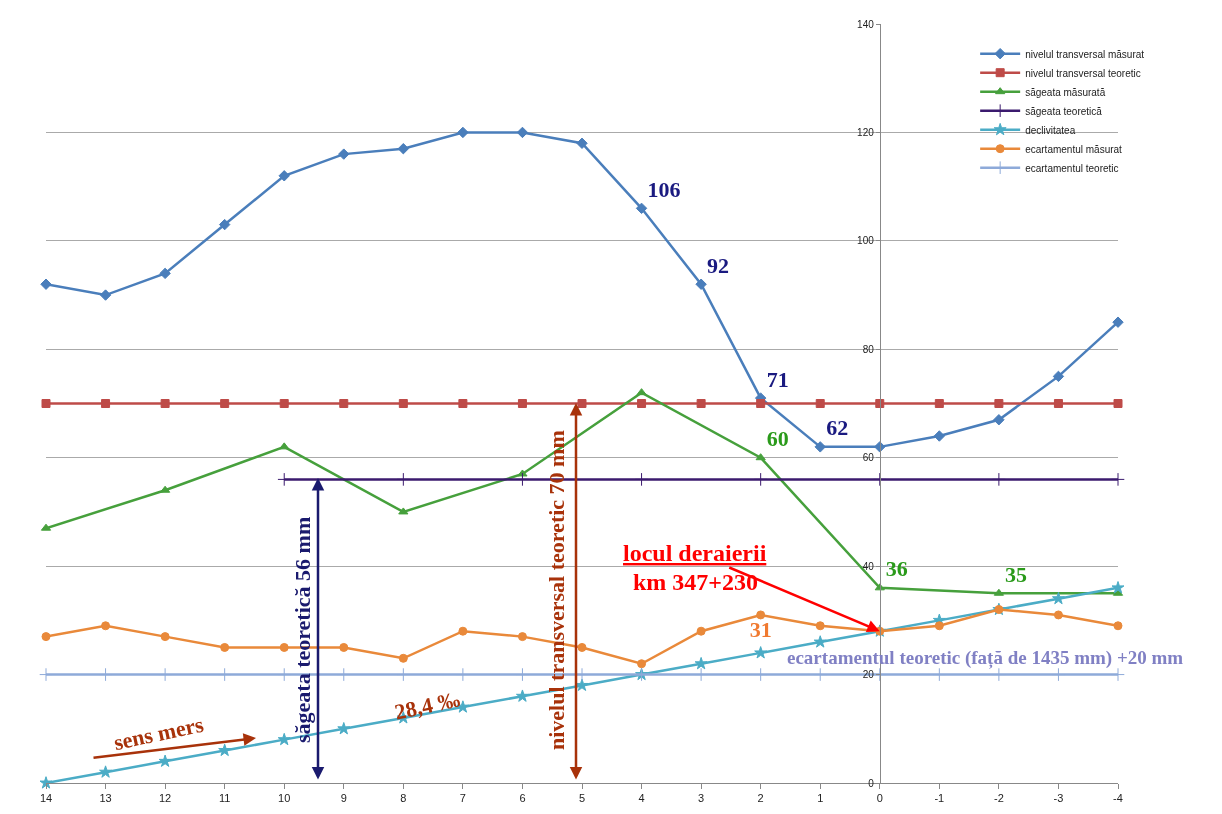  Describe the element at coordinates (343, 798) in the screenshot. I see `x-tick-label: 9` at that location.